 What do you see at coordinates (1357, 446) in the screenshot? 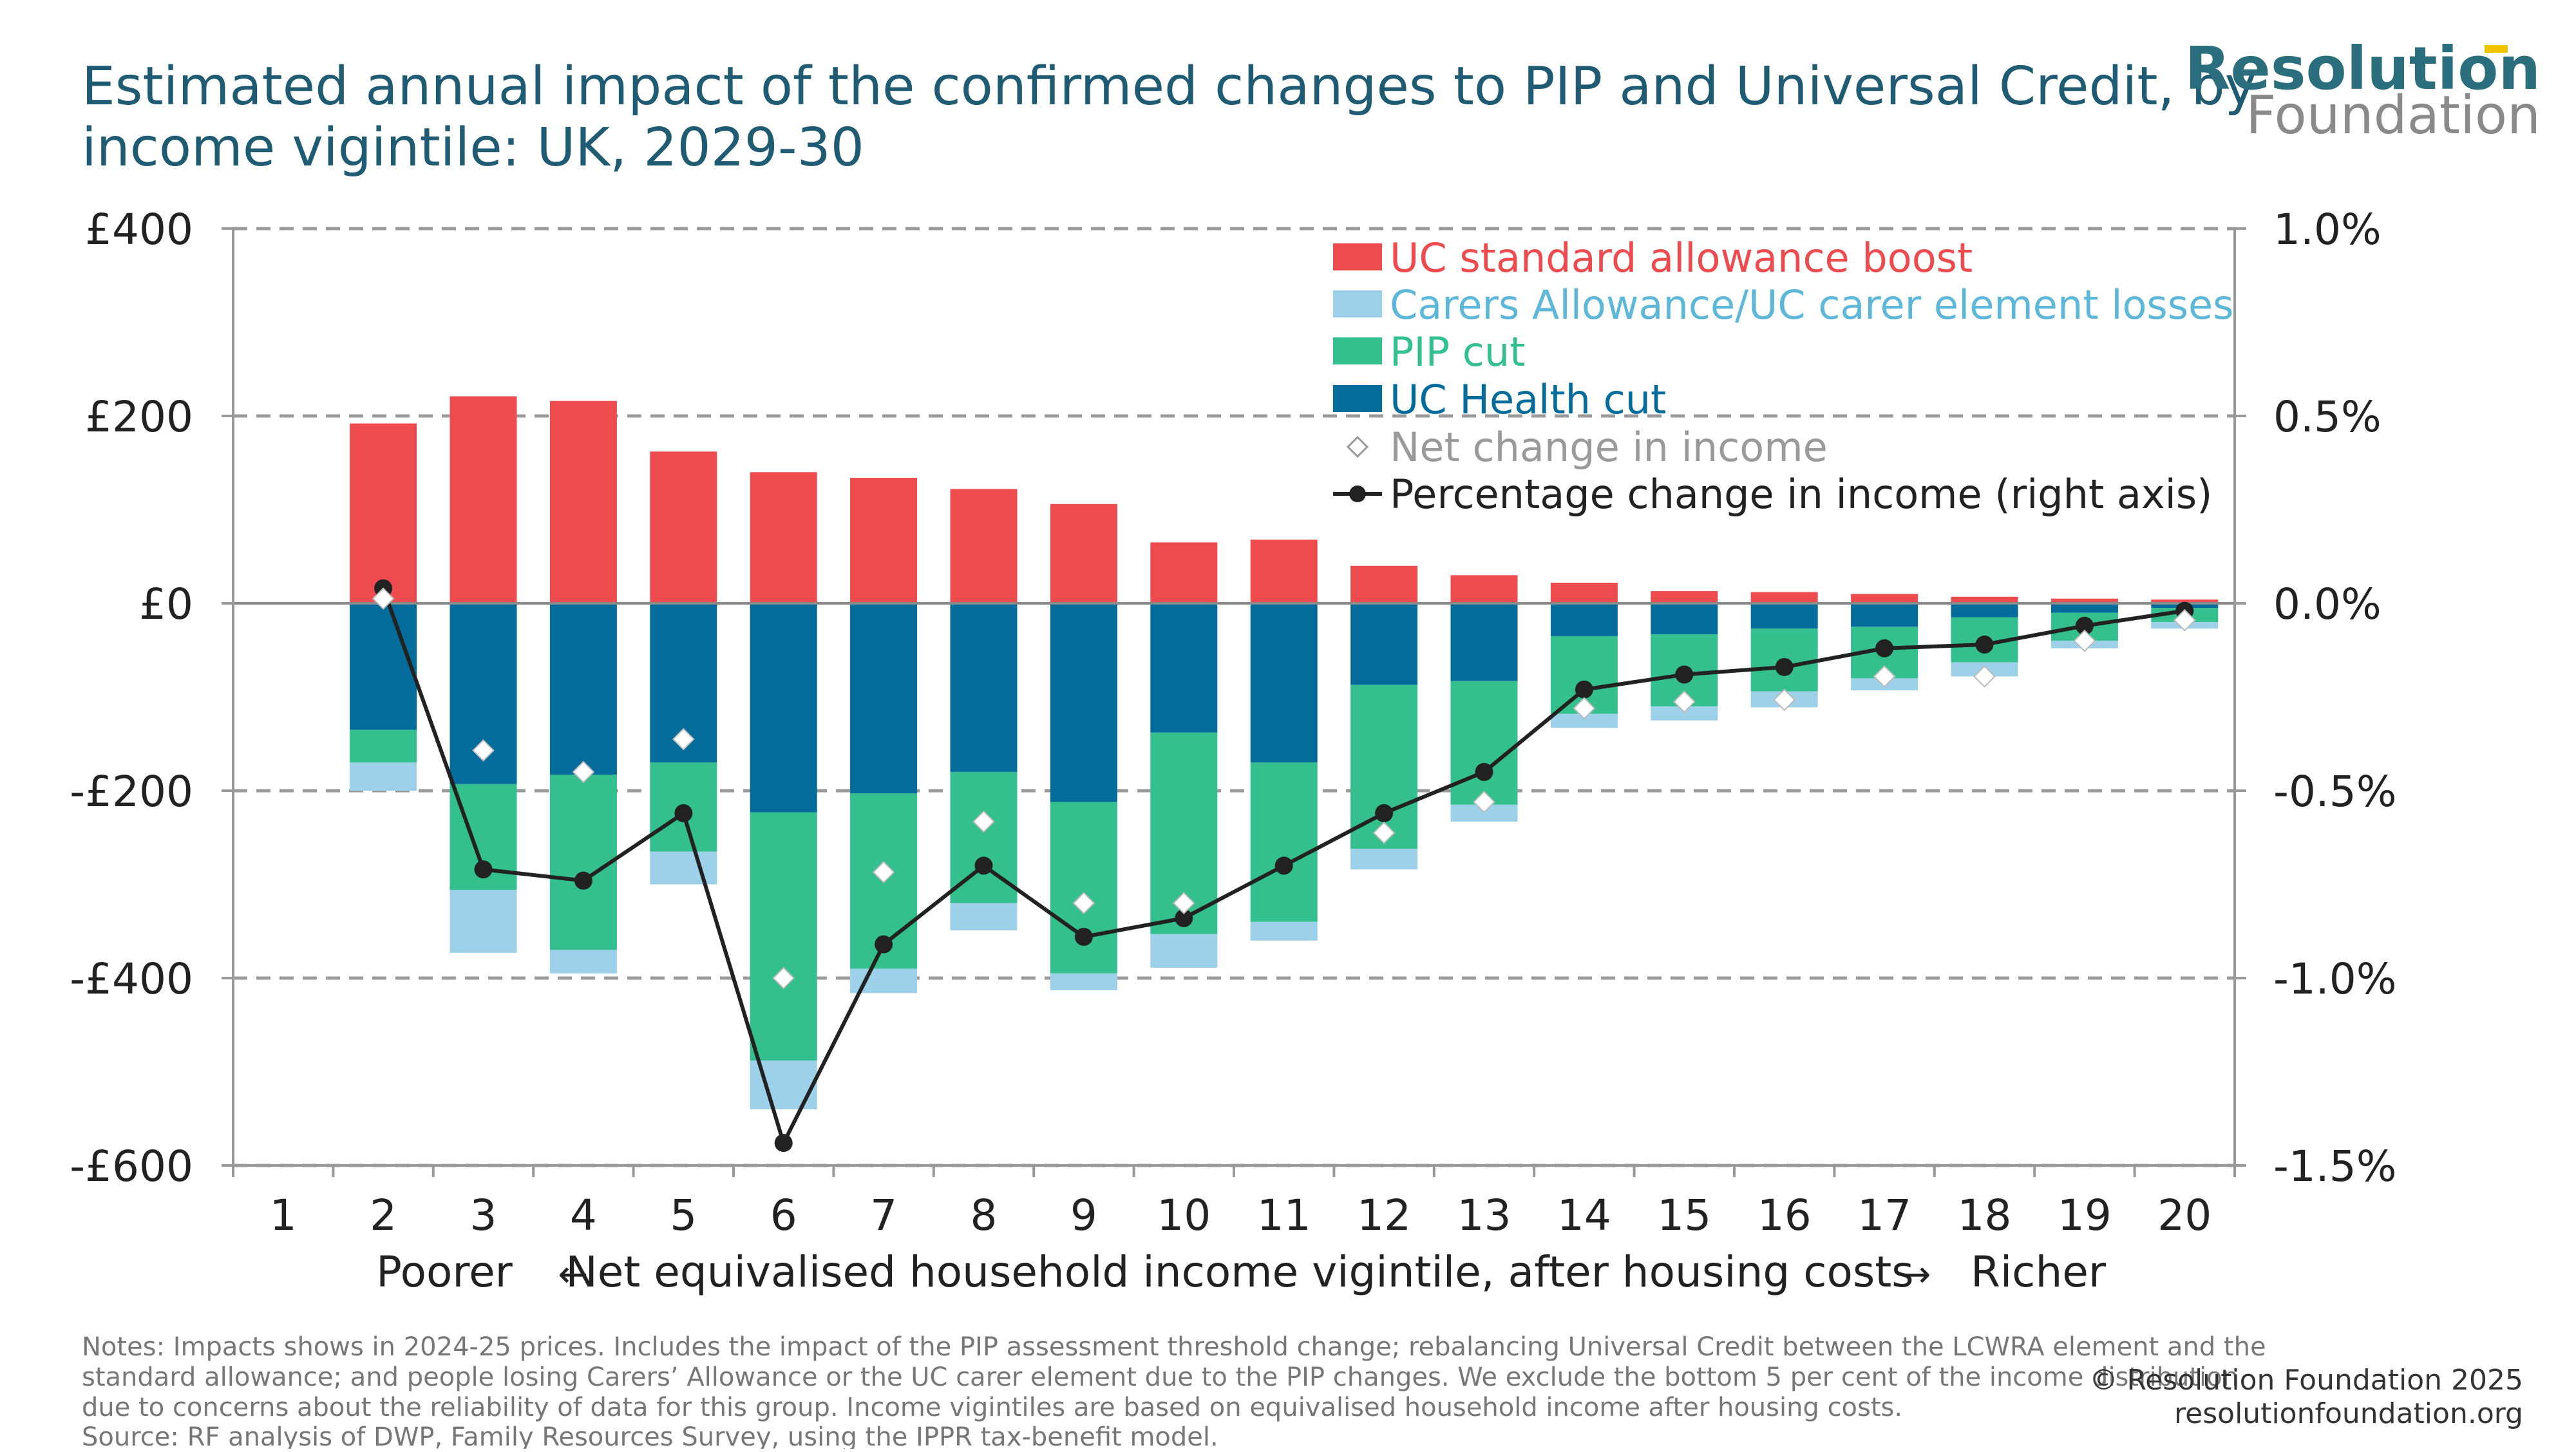
I see `legend-marker-icon` at bounding box center [1357, 446].